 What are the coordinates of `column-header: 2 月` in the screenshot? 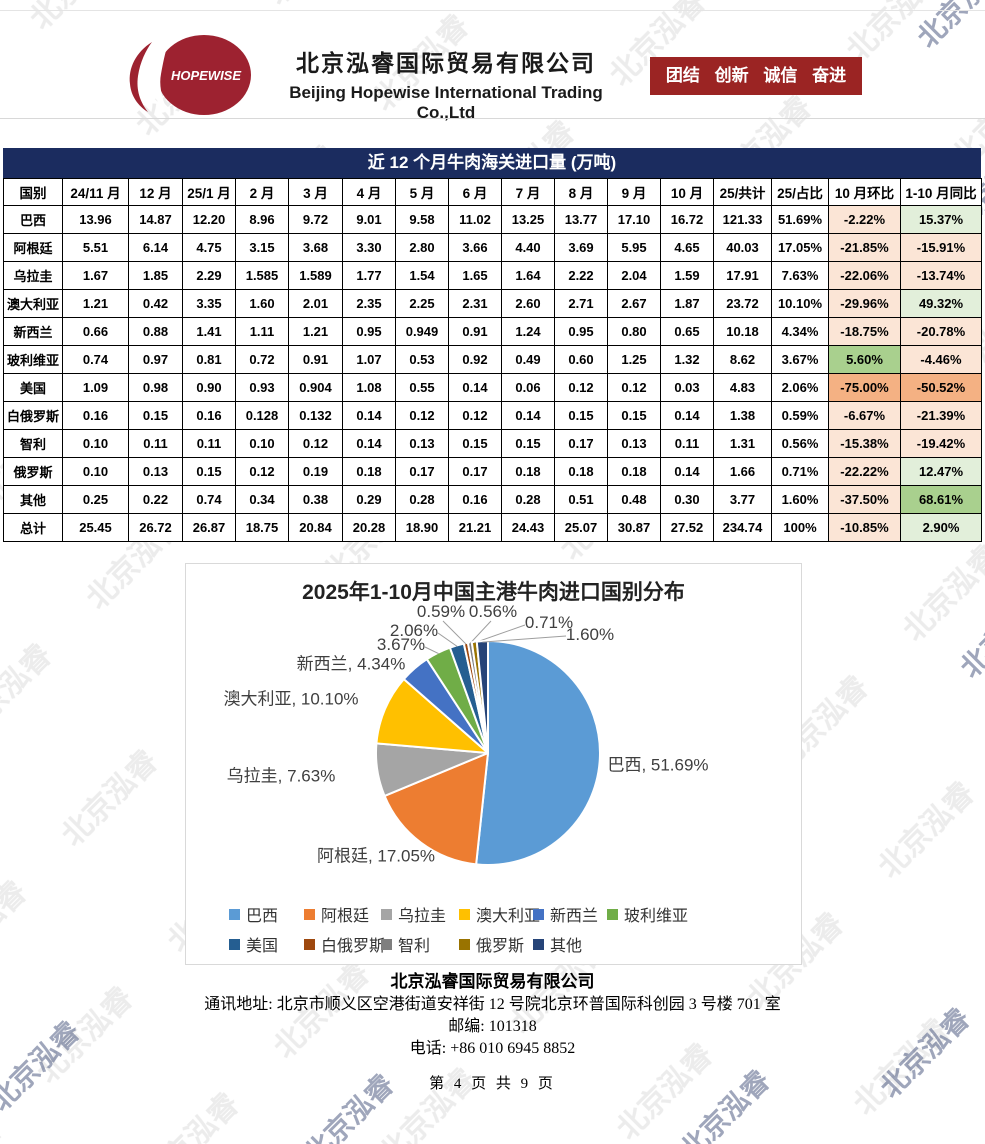 It's located at (262, 192).